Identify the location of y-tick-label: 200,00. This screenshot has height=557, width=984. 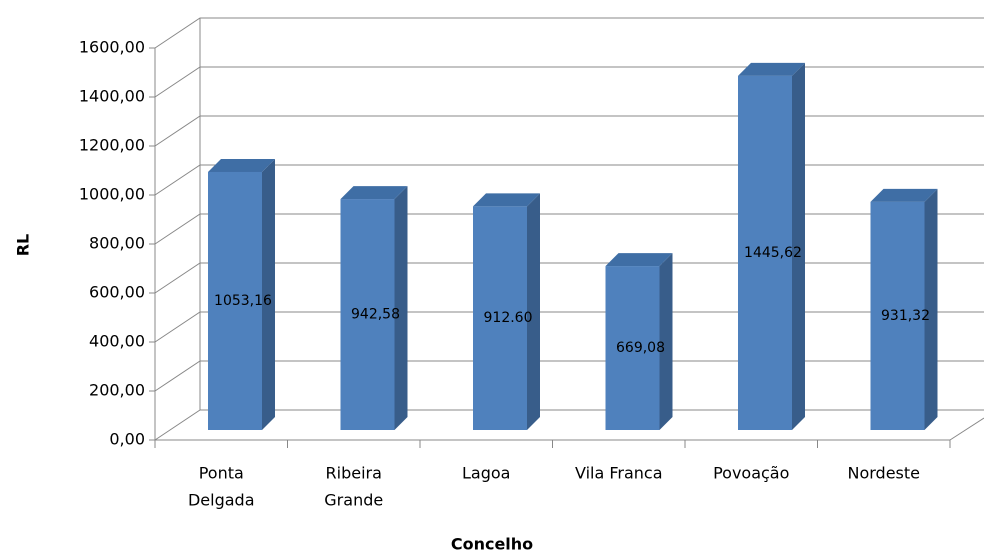
(117, 390).